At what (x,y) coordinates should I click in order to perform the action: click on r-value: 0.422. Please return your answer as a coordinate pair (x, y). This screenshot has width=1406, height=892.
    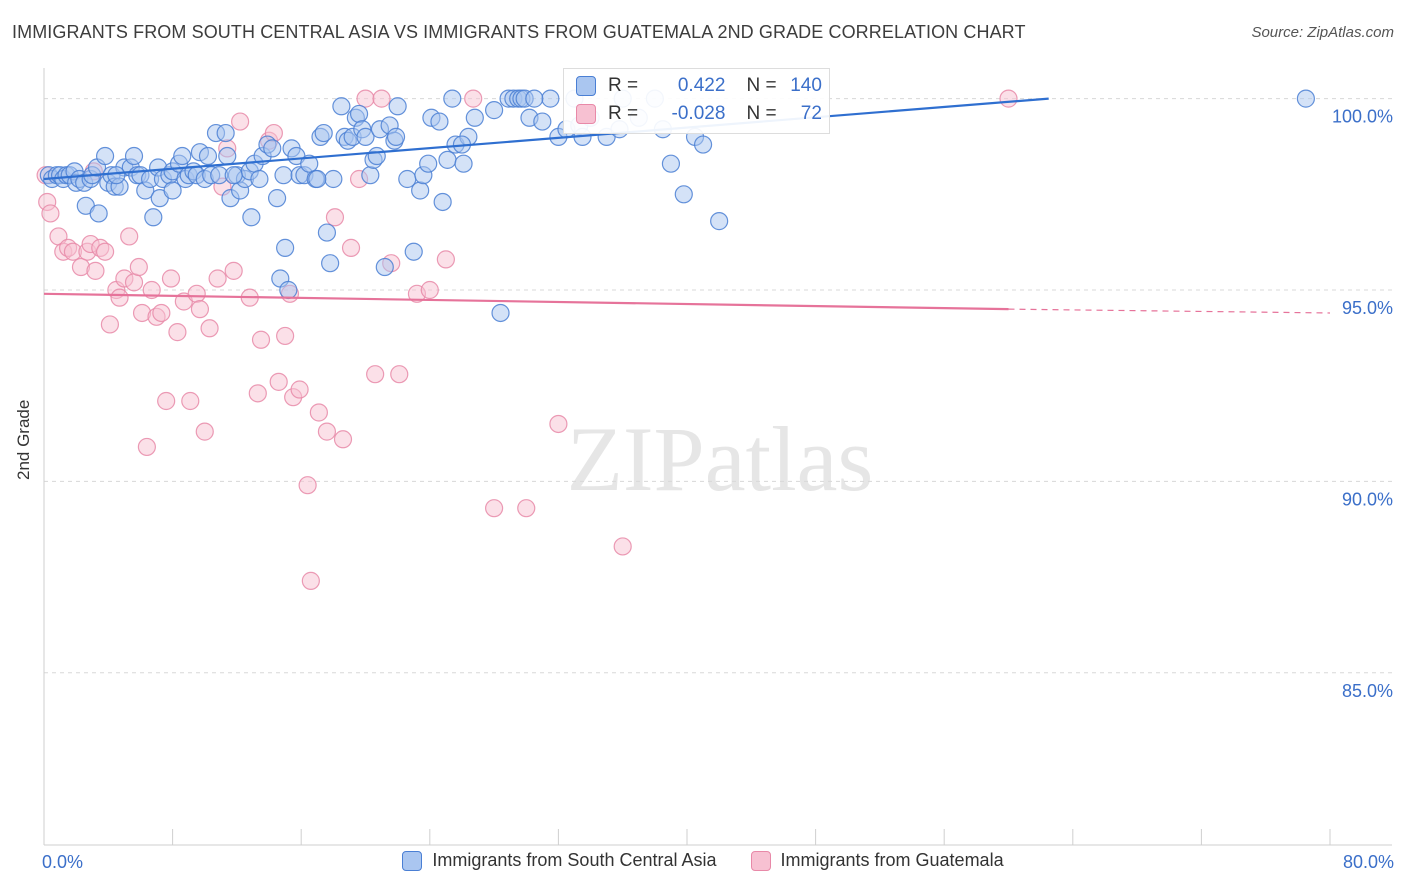
    Looking at the image, I should click on (701, 85).